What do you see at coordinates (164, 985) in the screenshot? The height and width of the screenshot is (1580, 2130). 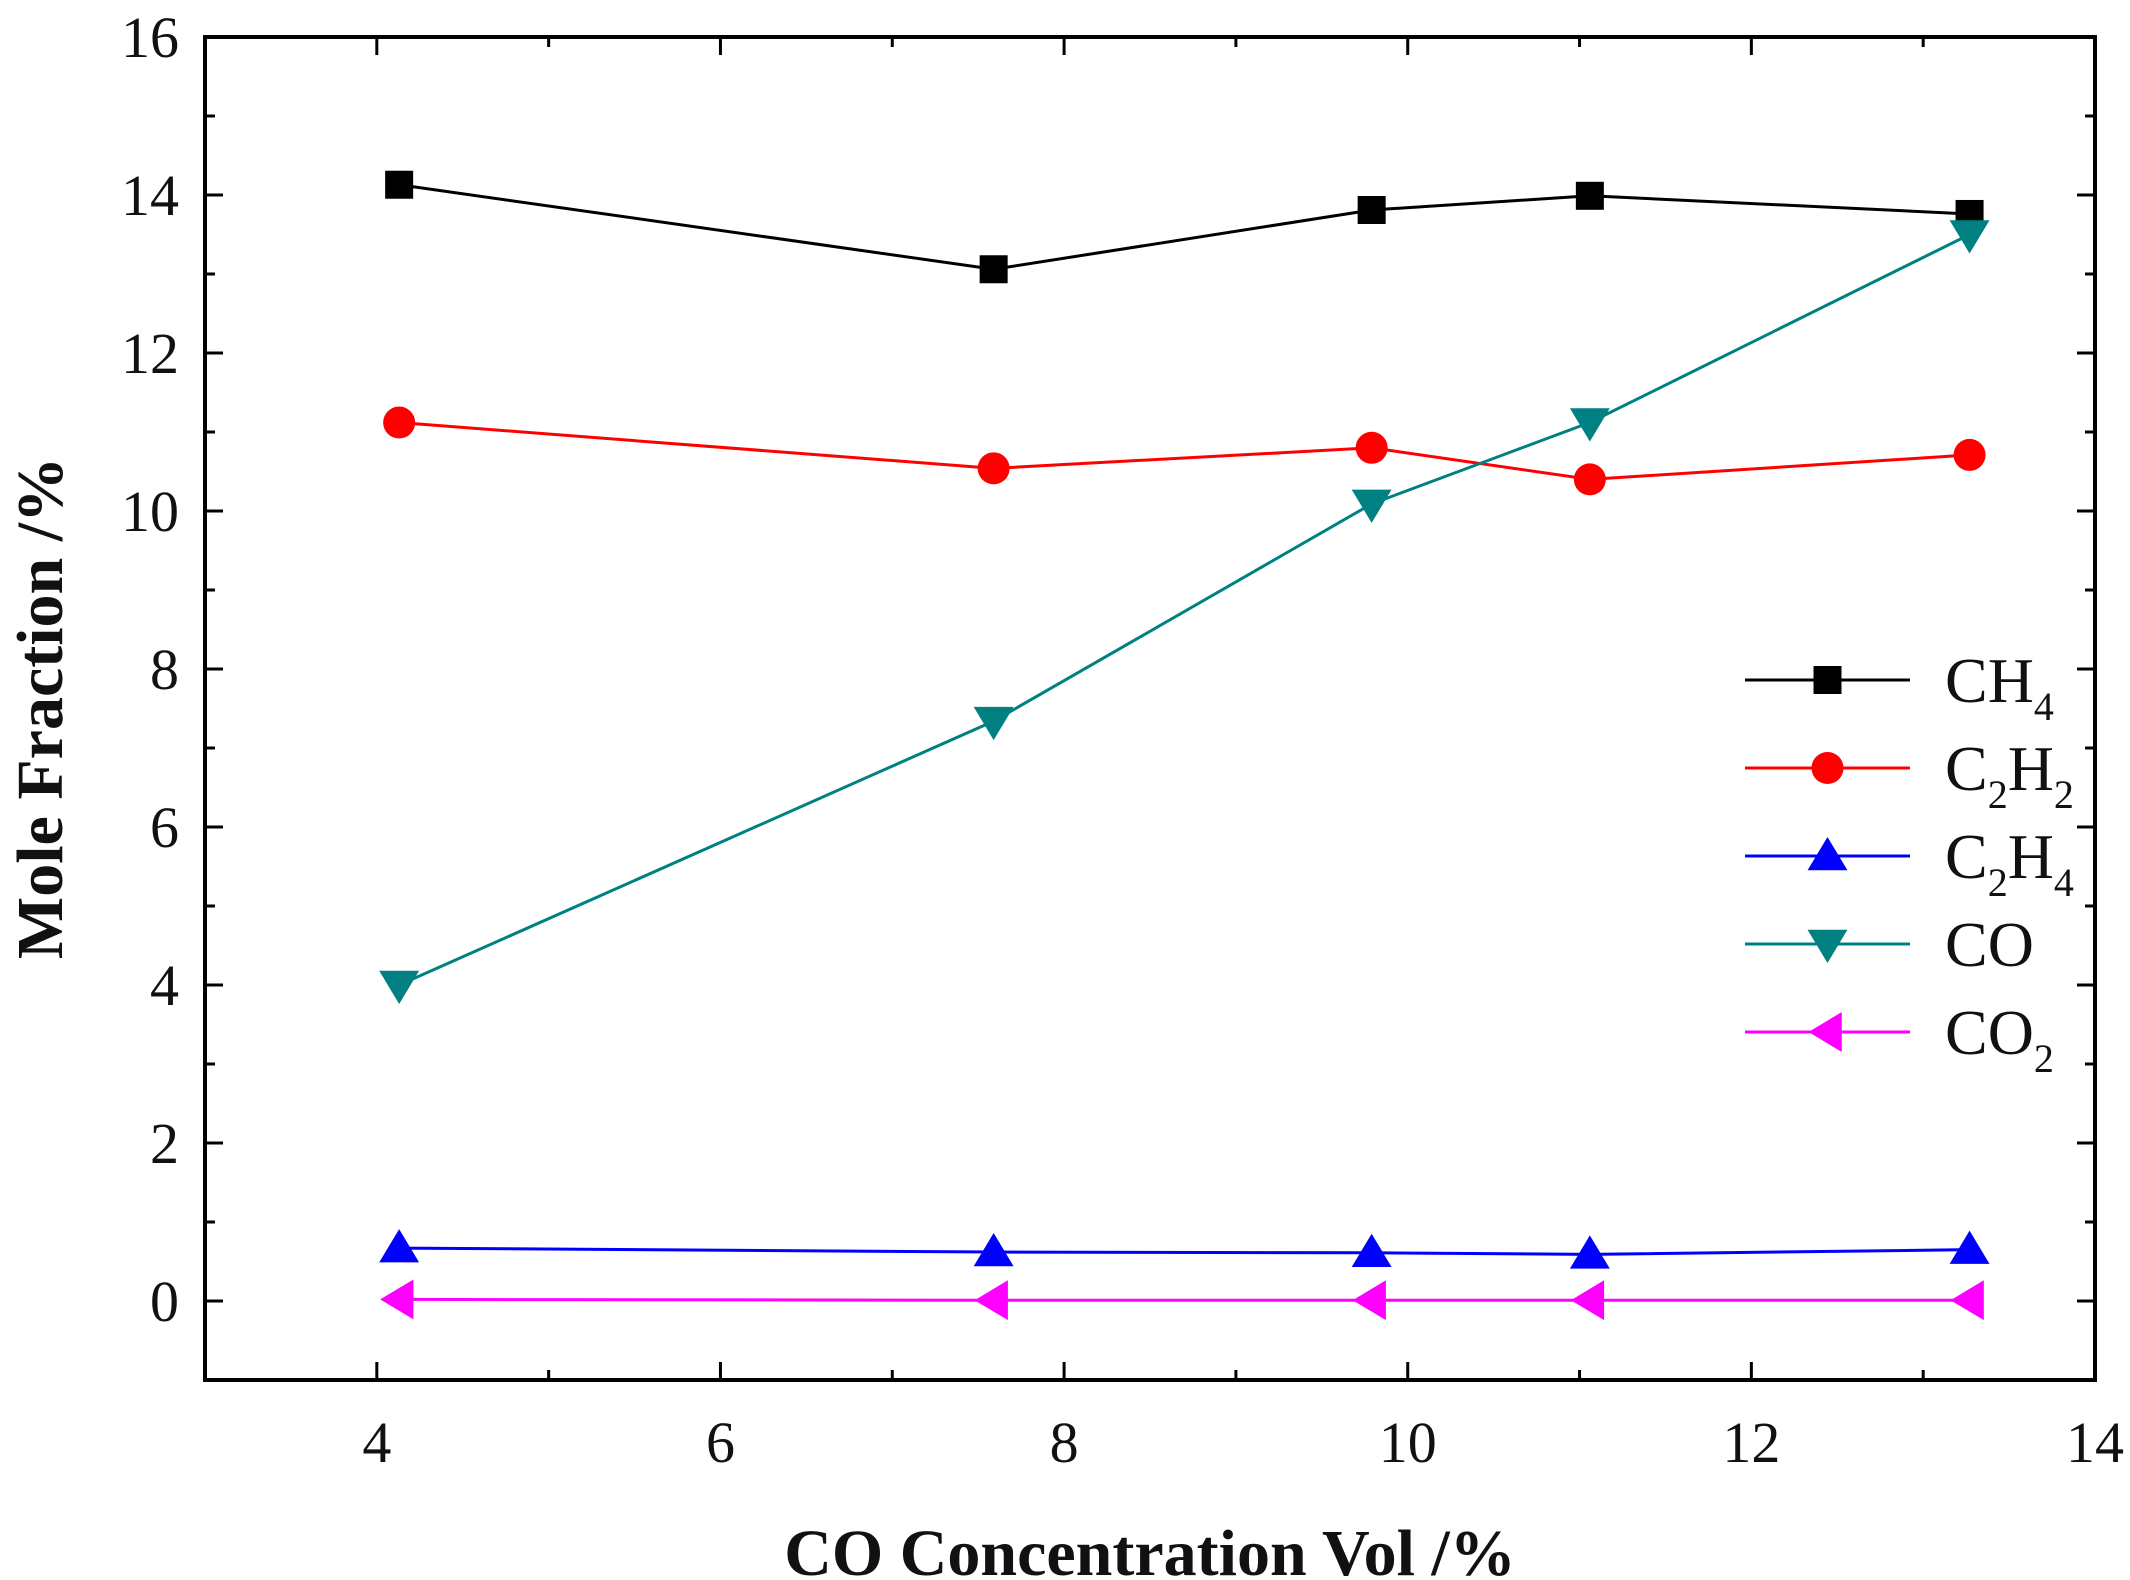 I see `y-tick-label: 4` at bounding box center [164, 985].